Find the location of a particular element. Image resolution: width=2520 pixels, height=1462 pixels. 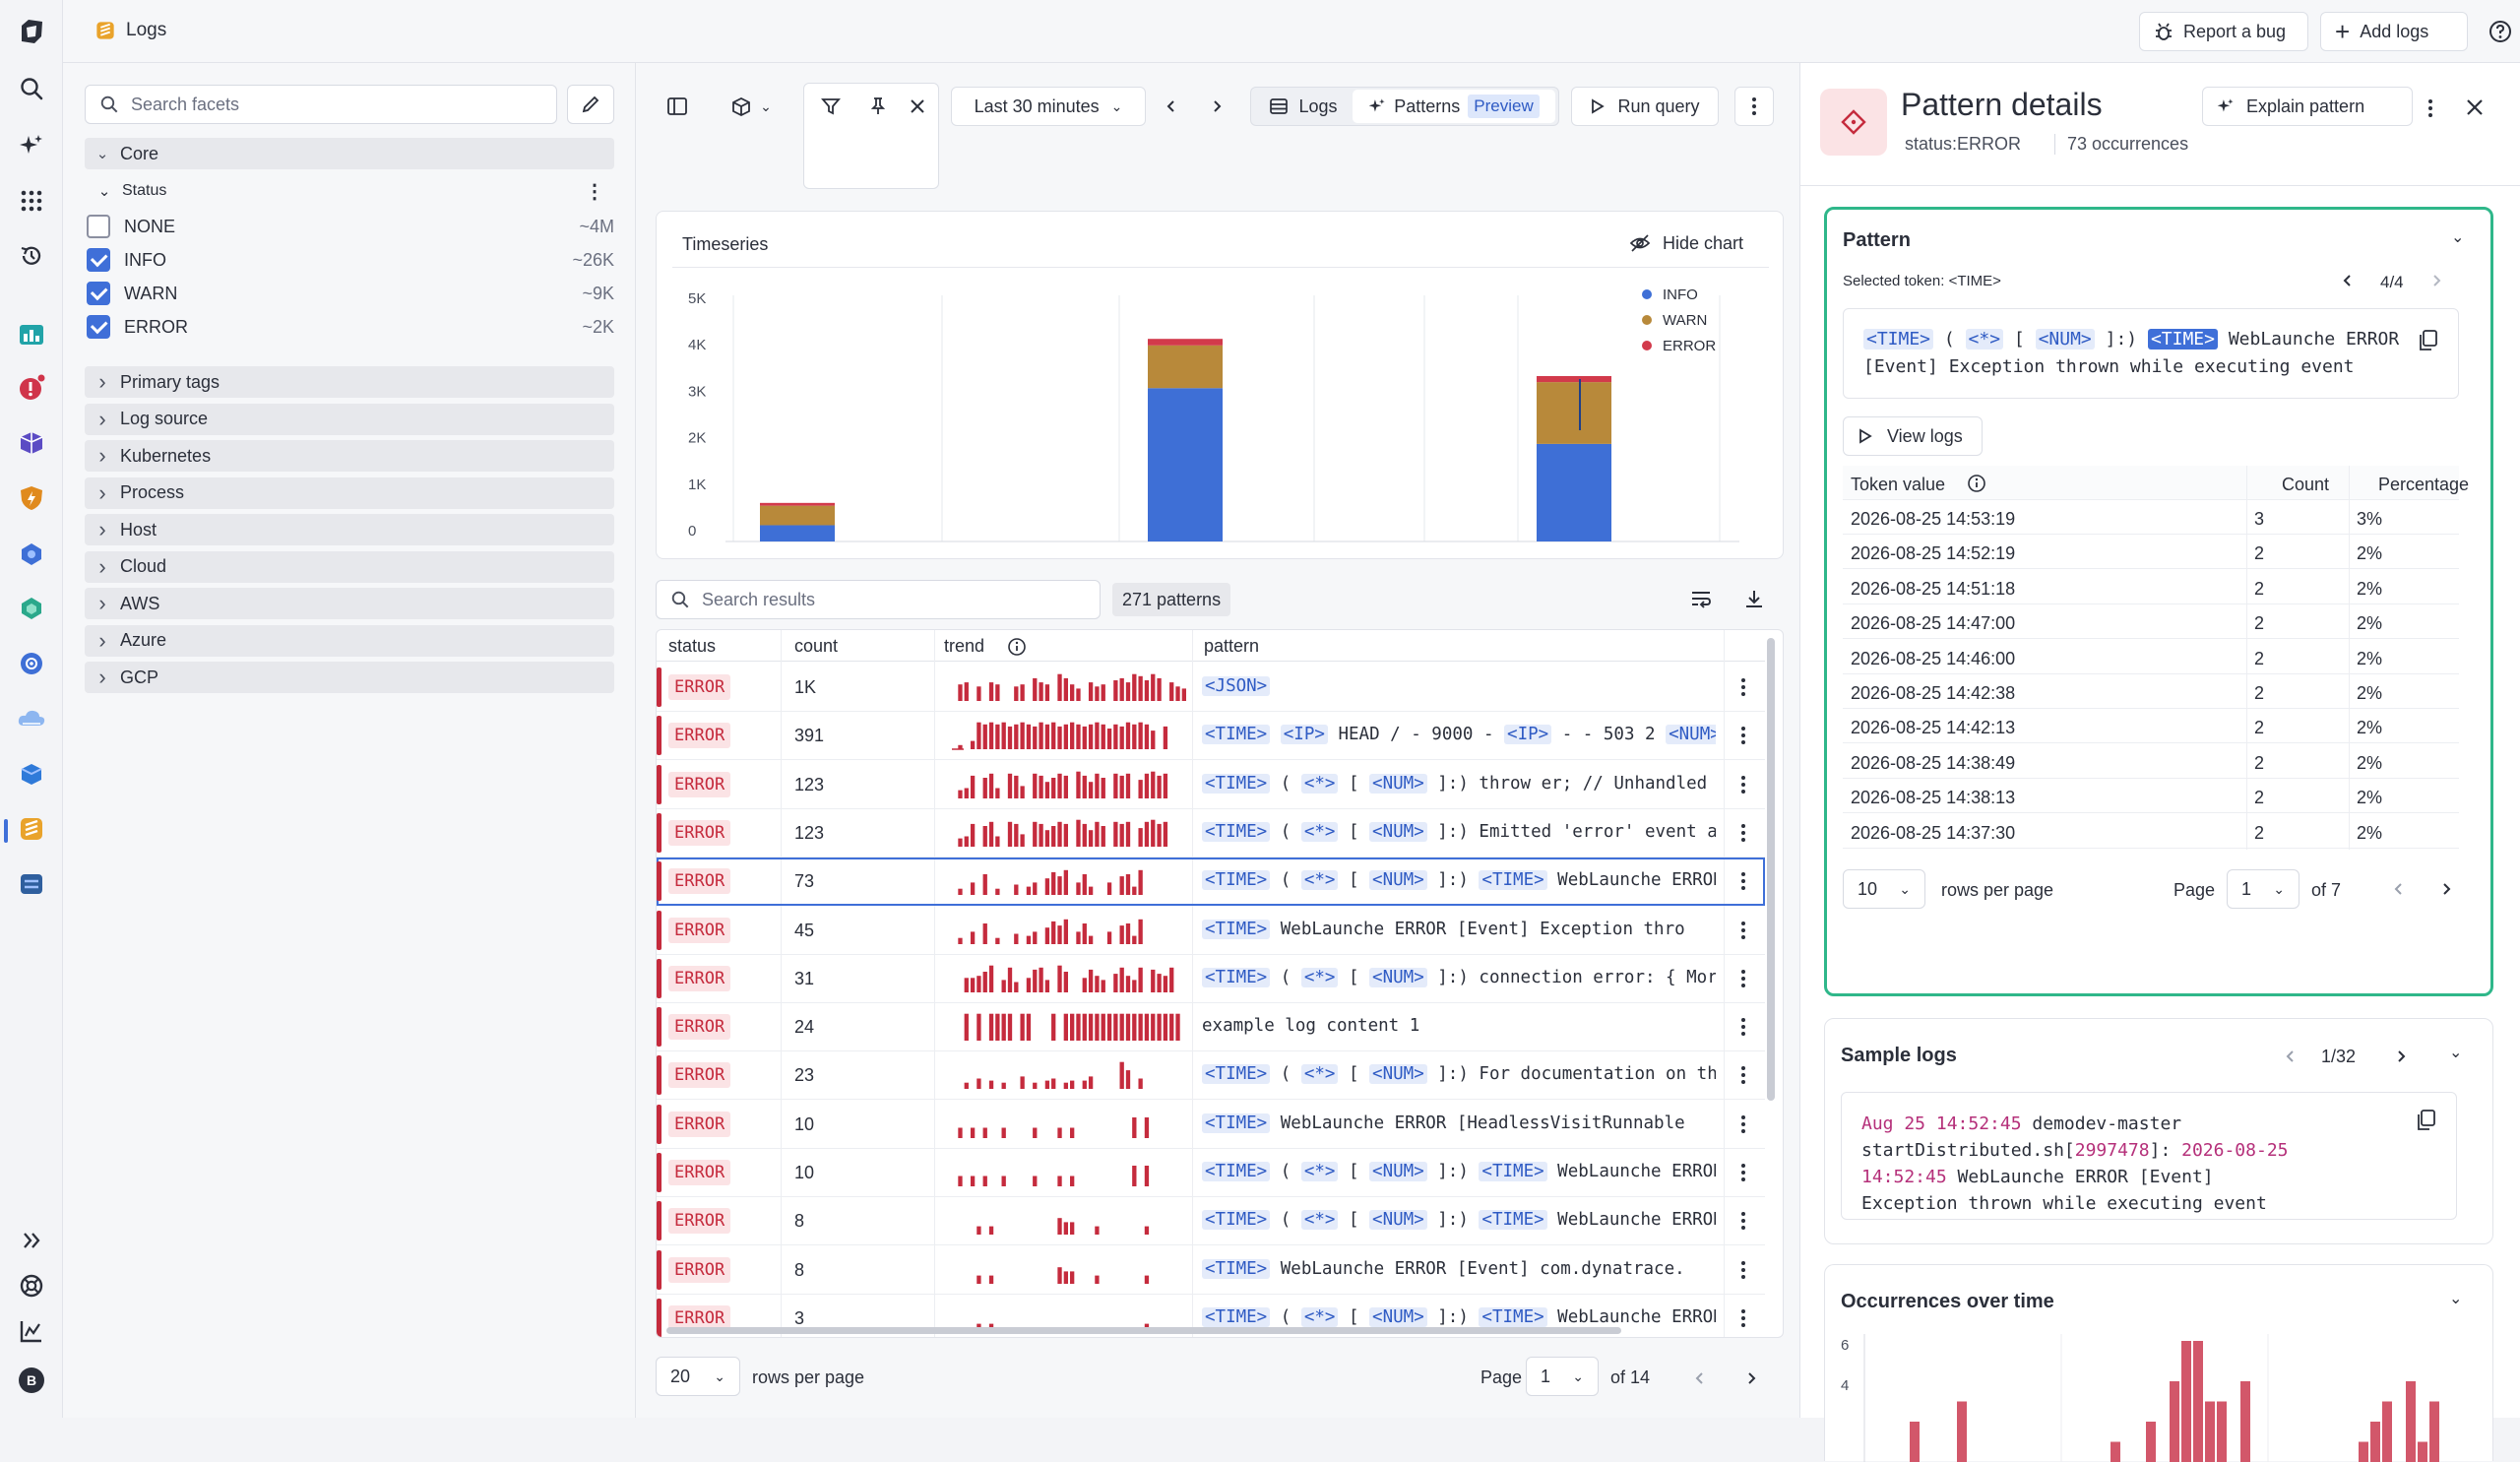

sample-next-icon is located at coordinates (2401, 1059).